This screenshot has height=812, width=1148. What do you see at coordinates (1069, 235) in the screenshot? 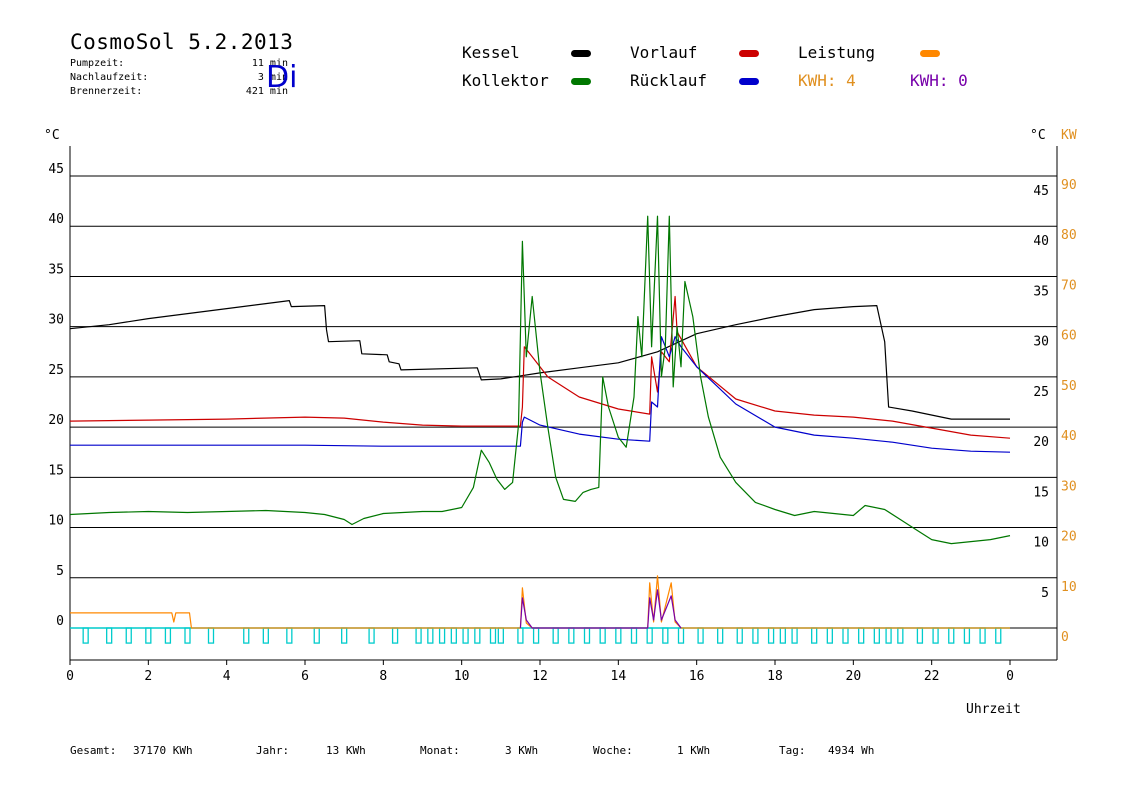
I see `kw-tick-label: 80` at bounding box center [1069, 235].